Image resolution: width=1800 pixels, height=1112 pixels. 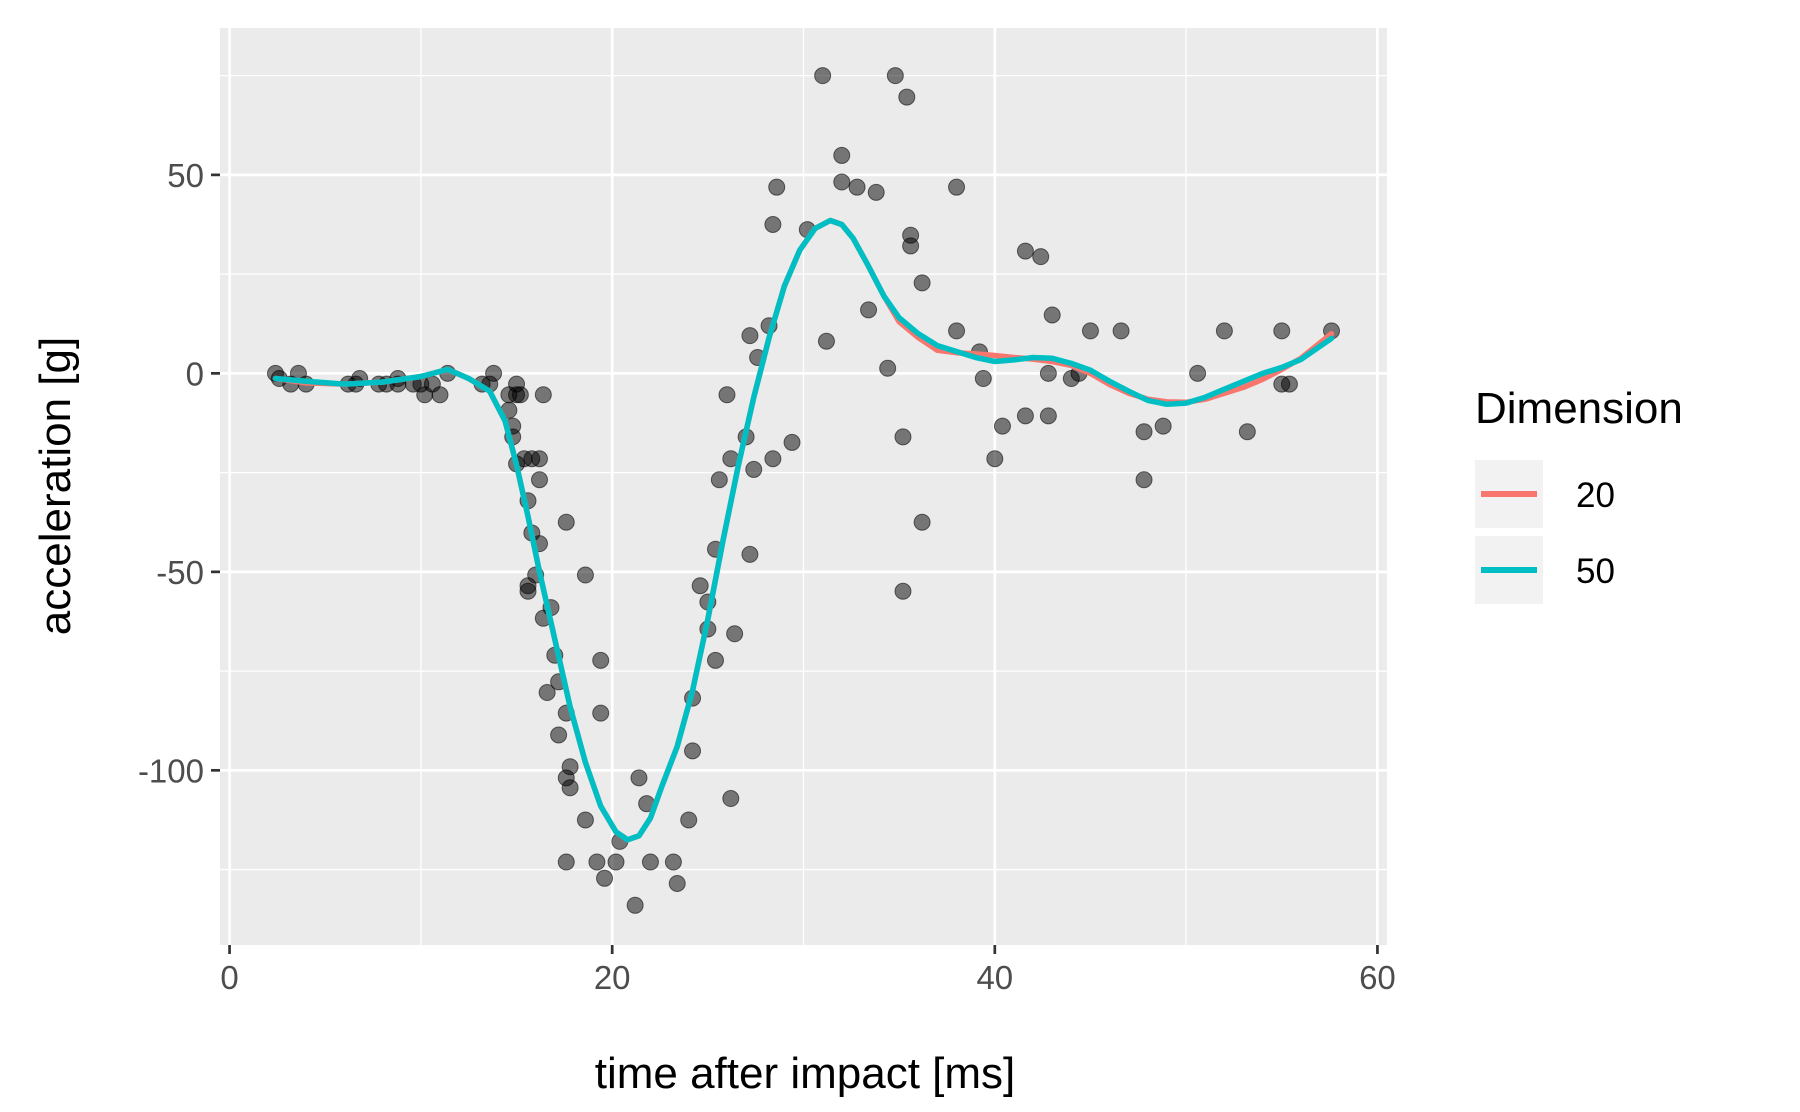 I want to click on x-tick-label: 20, so click(x=612, y=977).